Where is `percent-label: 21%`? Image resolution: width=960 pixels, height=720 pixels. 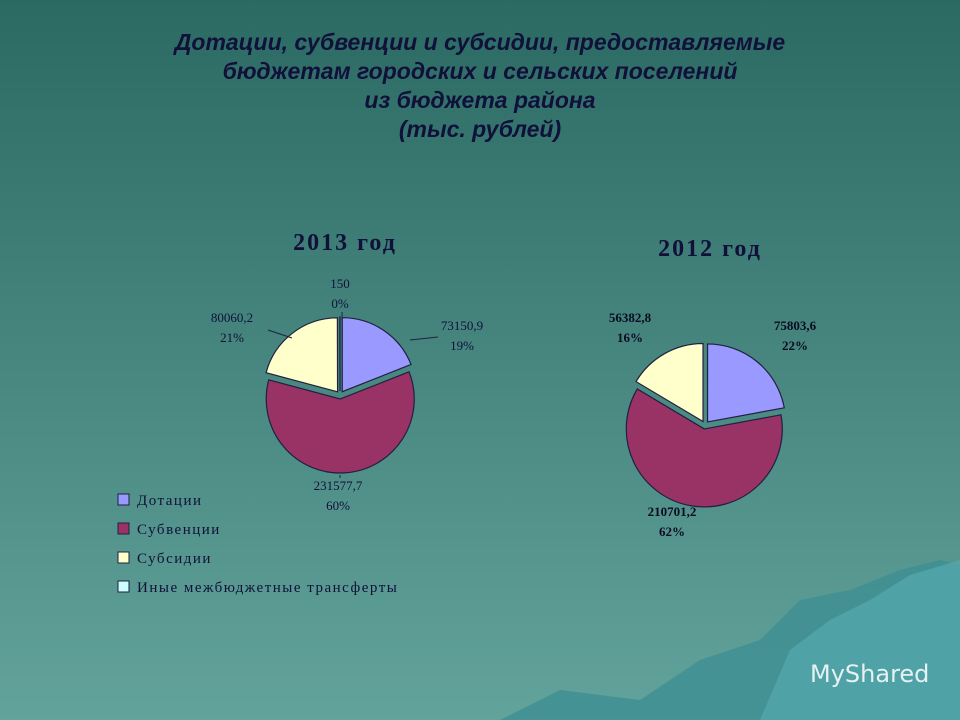 percent-label: 21% is located at coordinates (232, 337).